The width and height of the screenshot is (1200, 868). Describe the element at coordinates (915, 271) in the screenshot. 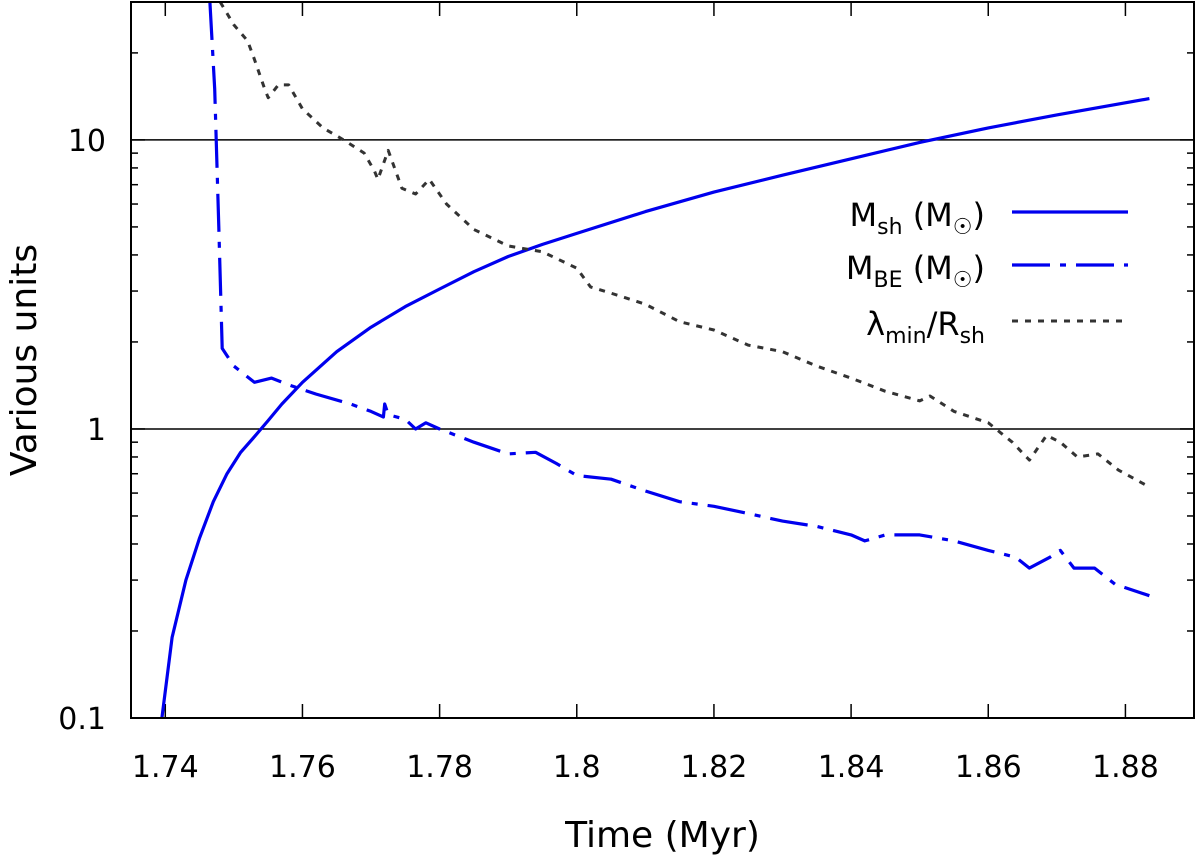

I see `legend-label-2: MBE (M☉)` at that location.